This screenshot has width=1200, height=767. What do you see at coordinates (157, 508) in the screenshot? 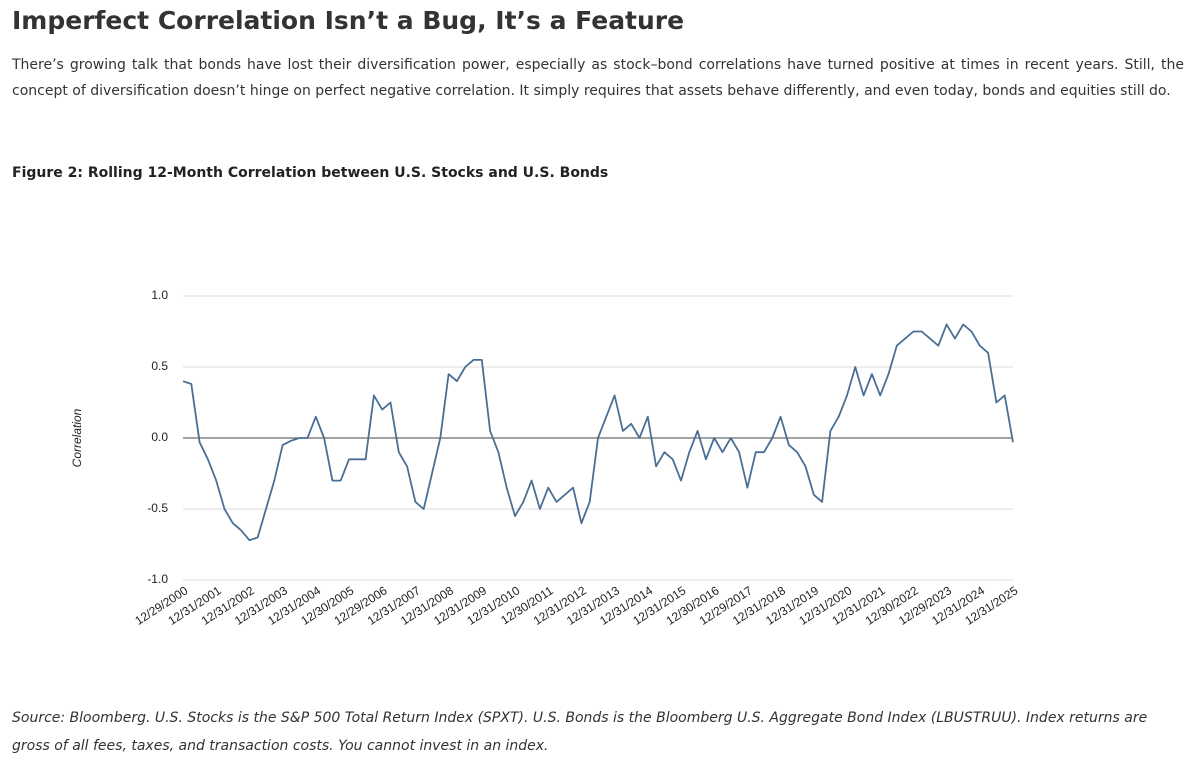
I see `y-tick-label: -0.5` at bounding box center [157, 508].